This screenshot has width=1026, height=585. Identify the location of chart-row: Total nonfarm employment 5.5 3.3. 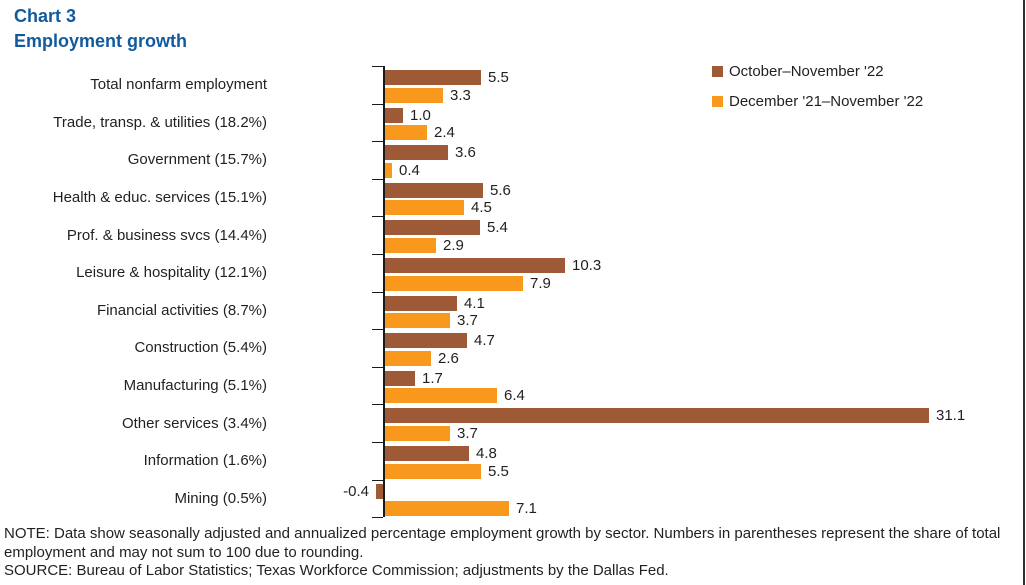
(505, 85).